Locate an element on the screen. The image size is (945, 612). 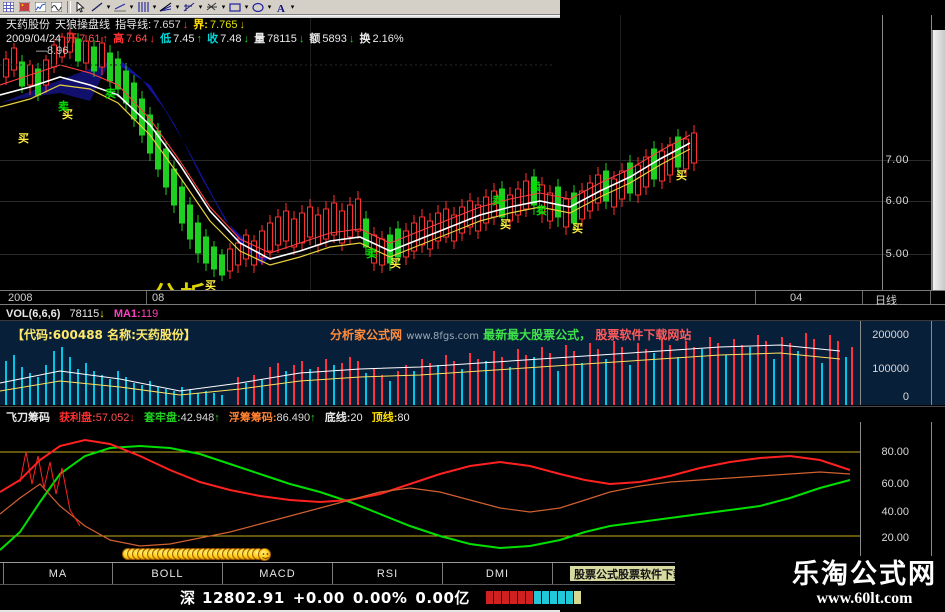
high-label: 高 is located at coordinates (119, 39).